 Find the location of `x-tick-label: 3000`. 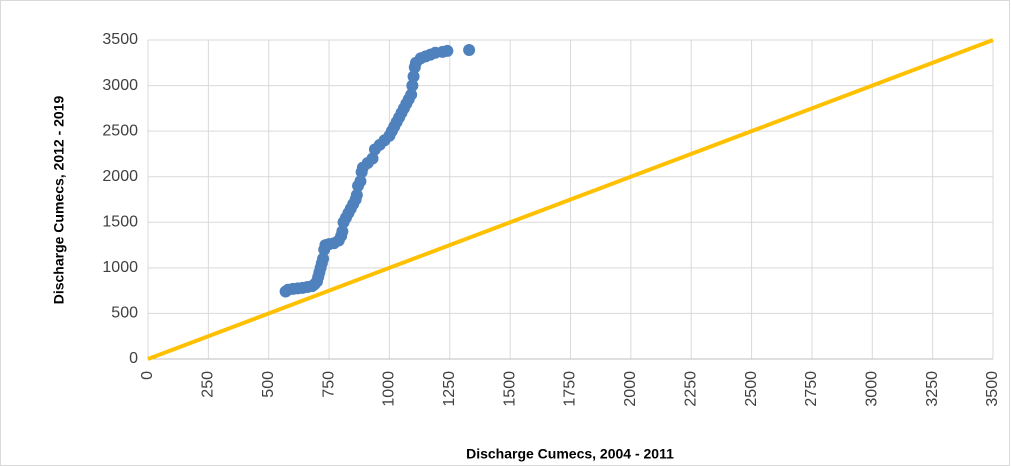

x-tick-label: 3000 is located at coordinates (872, 389).